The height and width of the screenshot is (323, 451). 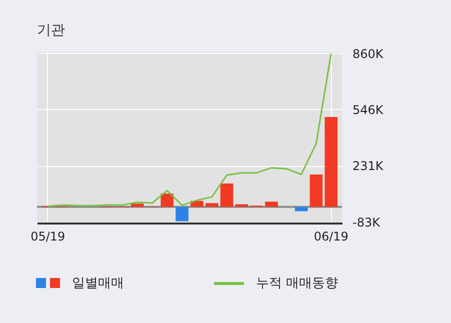 I want to click on legend-label: 누적 매매동향, so click(x=297, y=283).